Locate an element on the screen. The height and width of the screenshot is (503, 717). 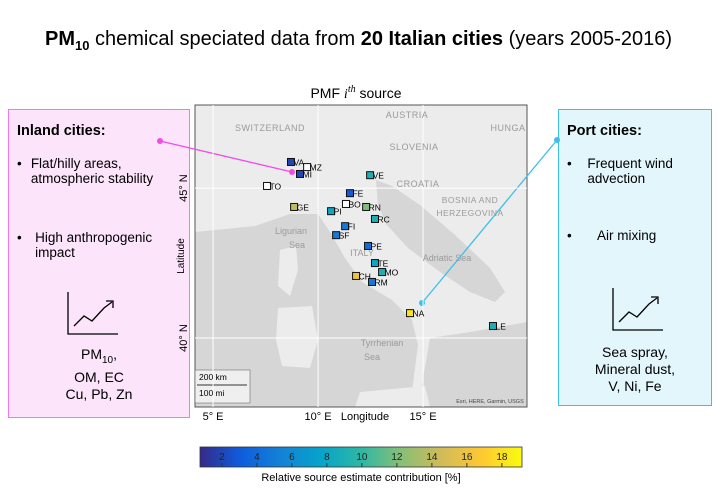
city-label: RM is located at coordinates (381, 282).